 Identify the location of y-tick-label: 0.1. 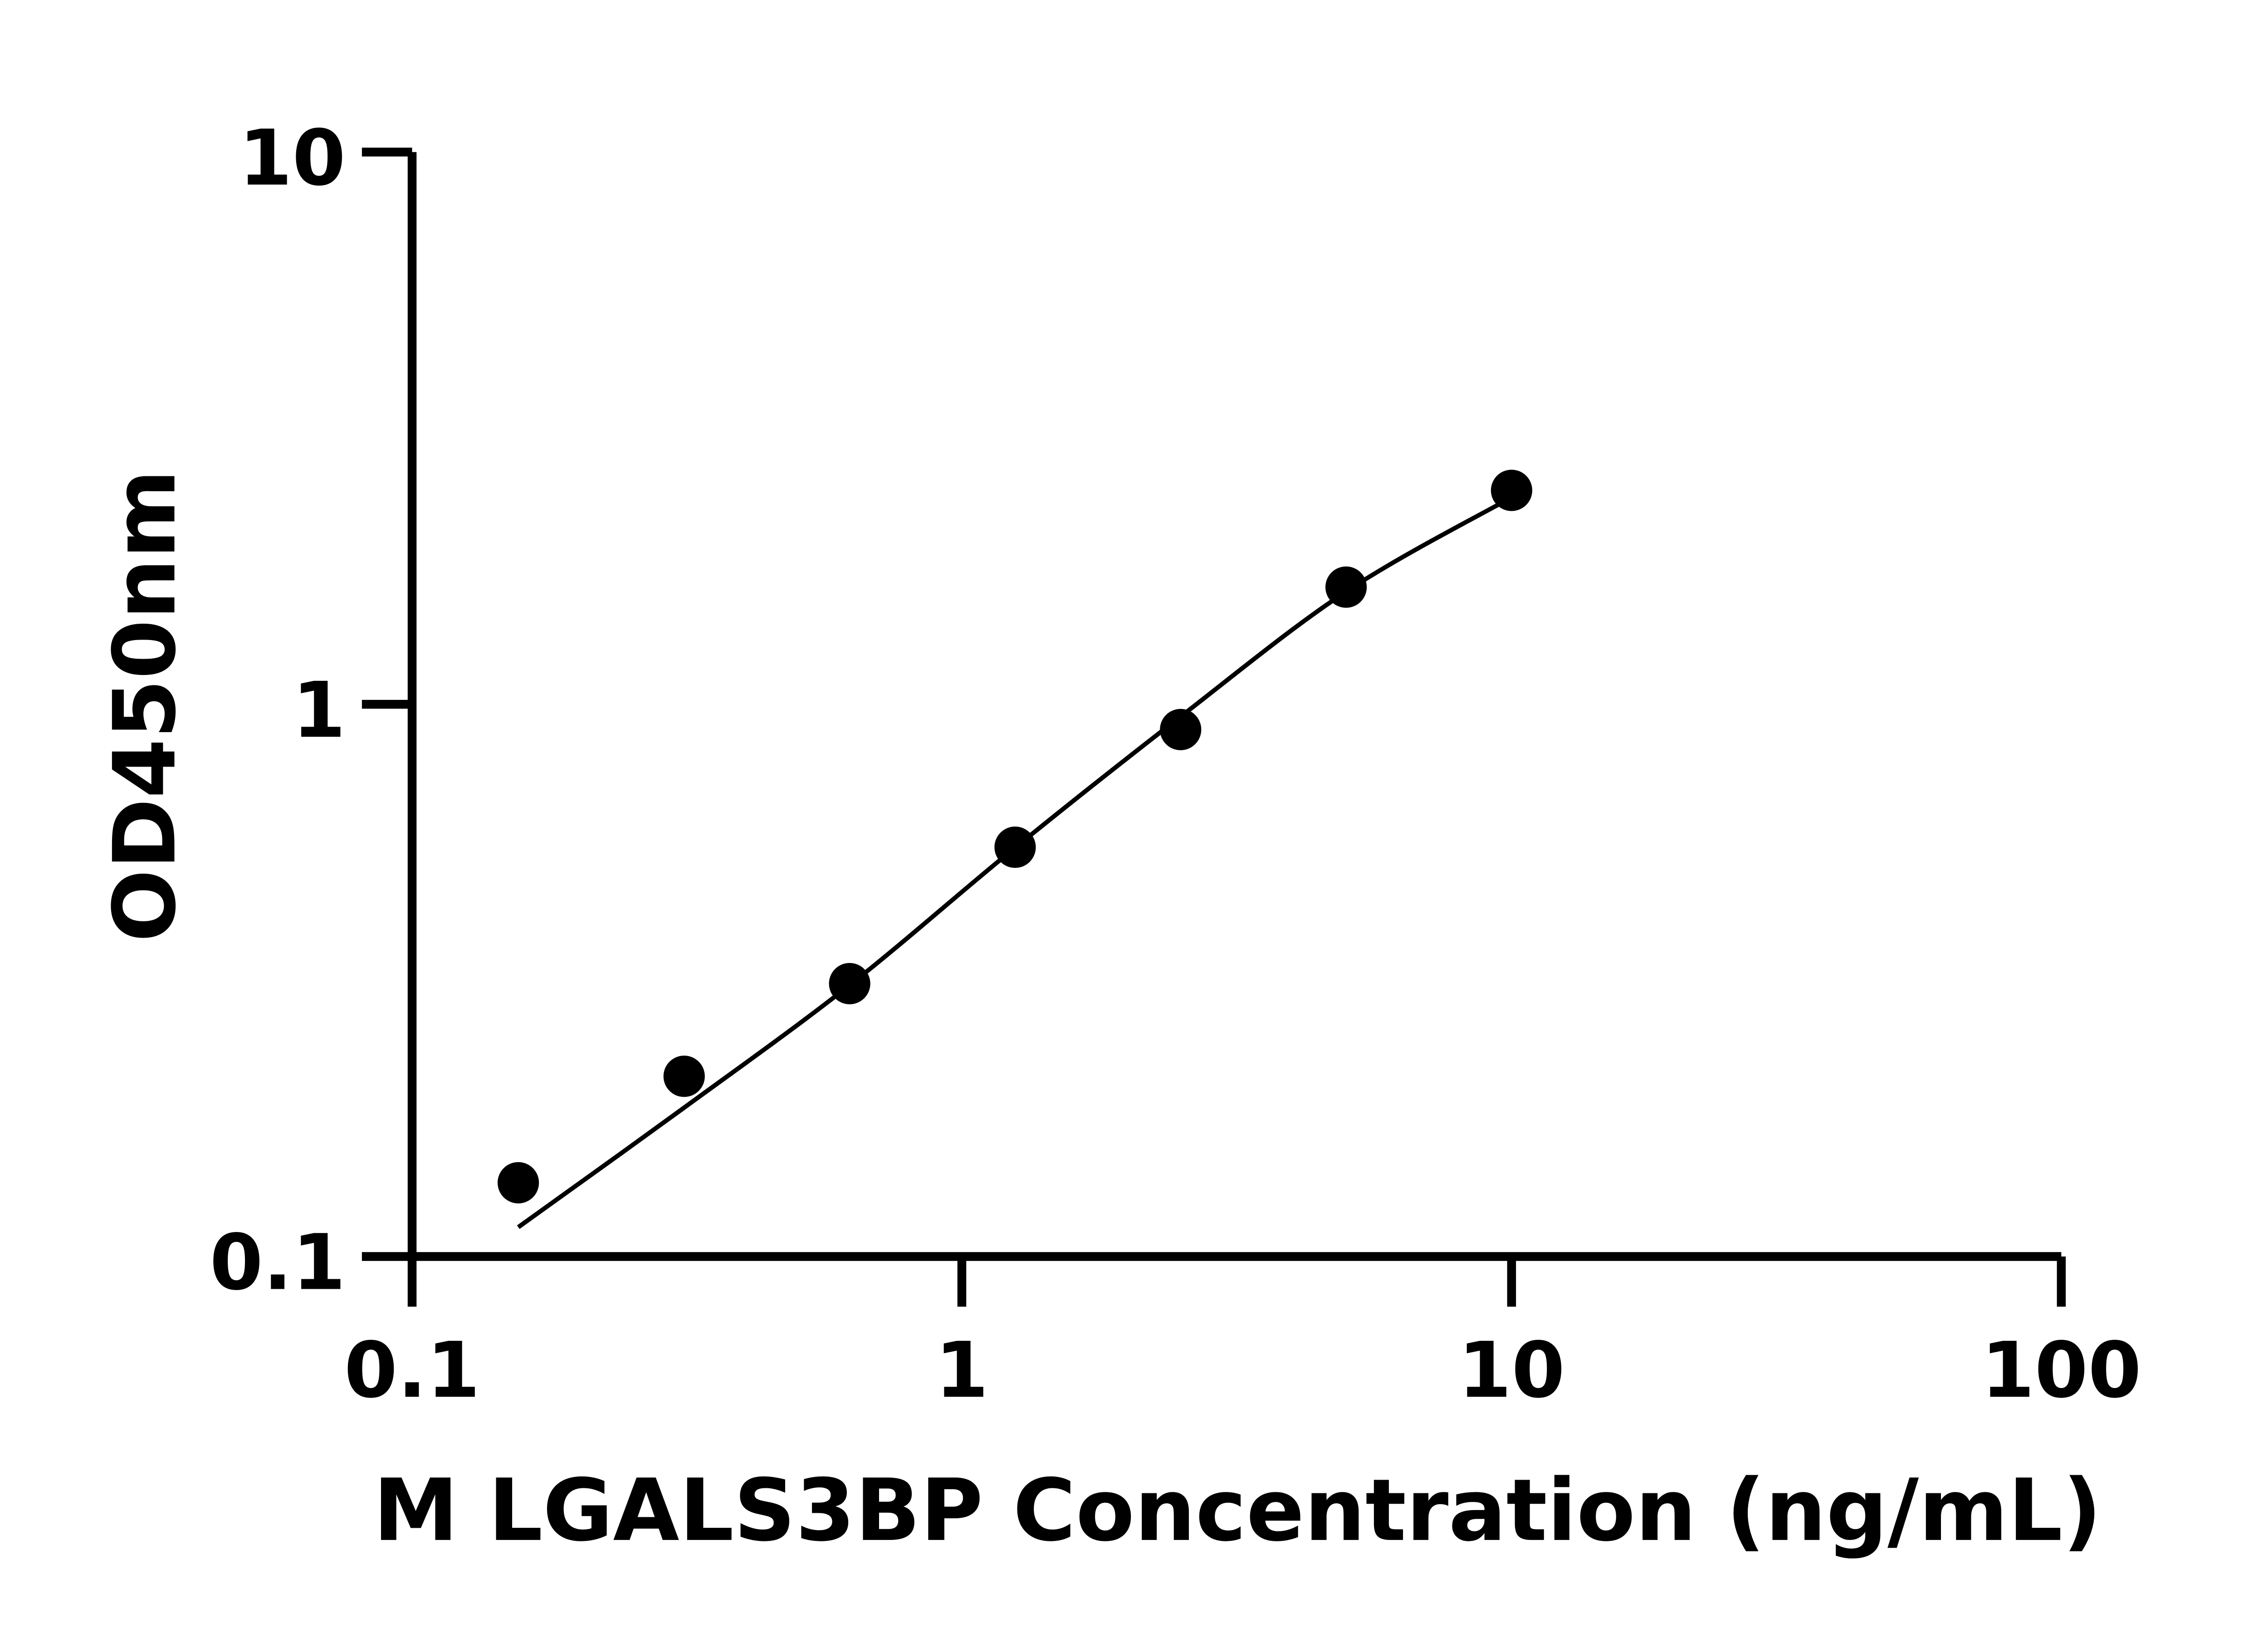
(278, 1262).